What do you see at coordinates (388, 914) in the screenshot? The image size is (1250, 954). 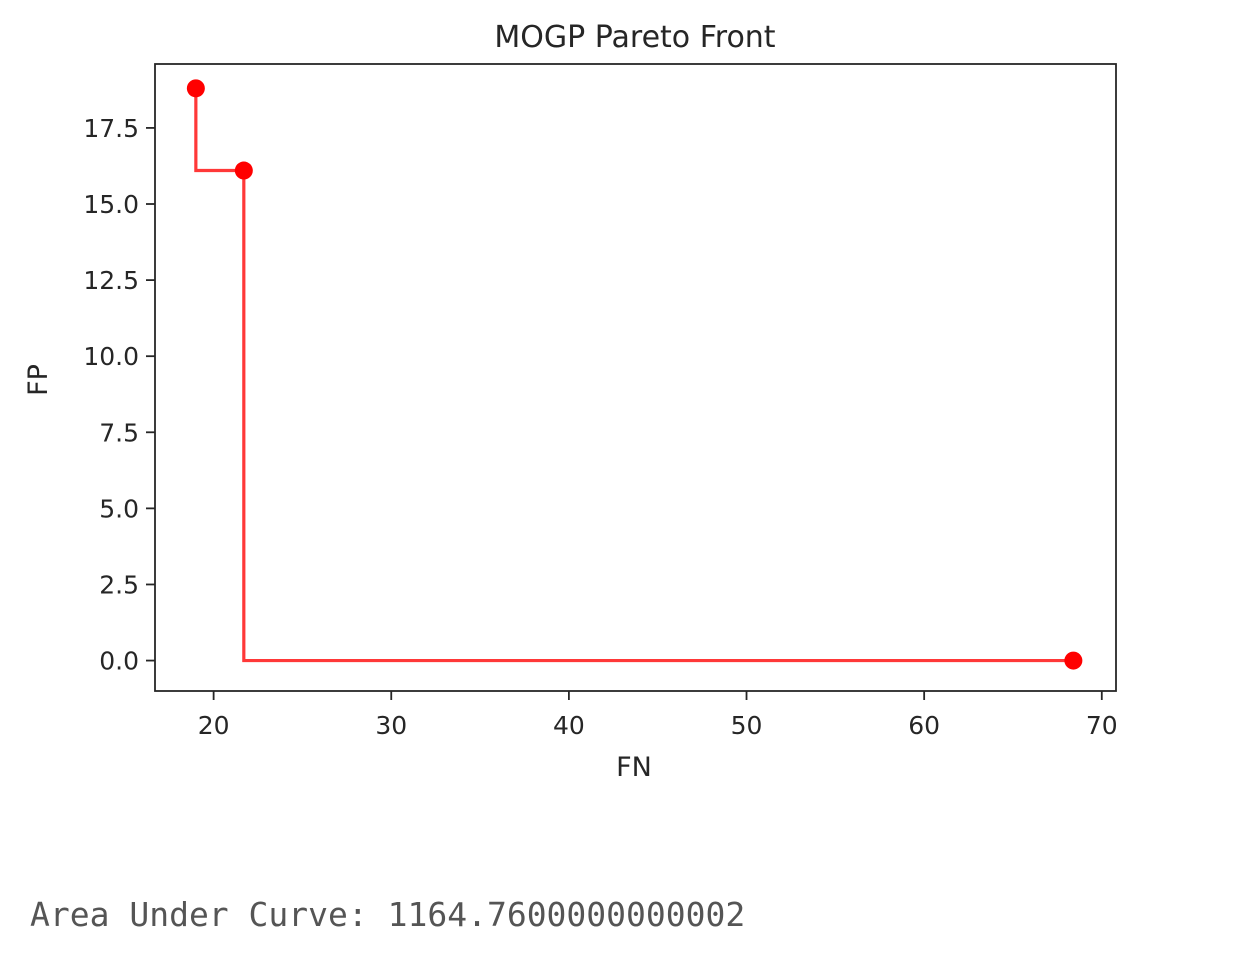 I see `area-under-curve-output: Area Under Curve: 1164.7600000000002` at bounding box center [388, 914].